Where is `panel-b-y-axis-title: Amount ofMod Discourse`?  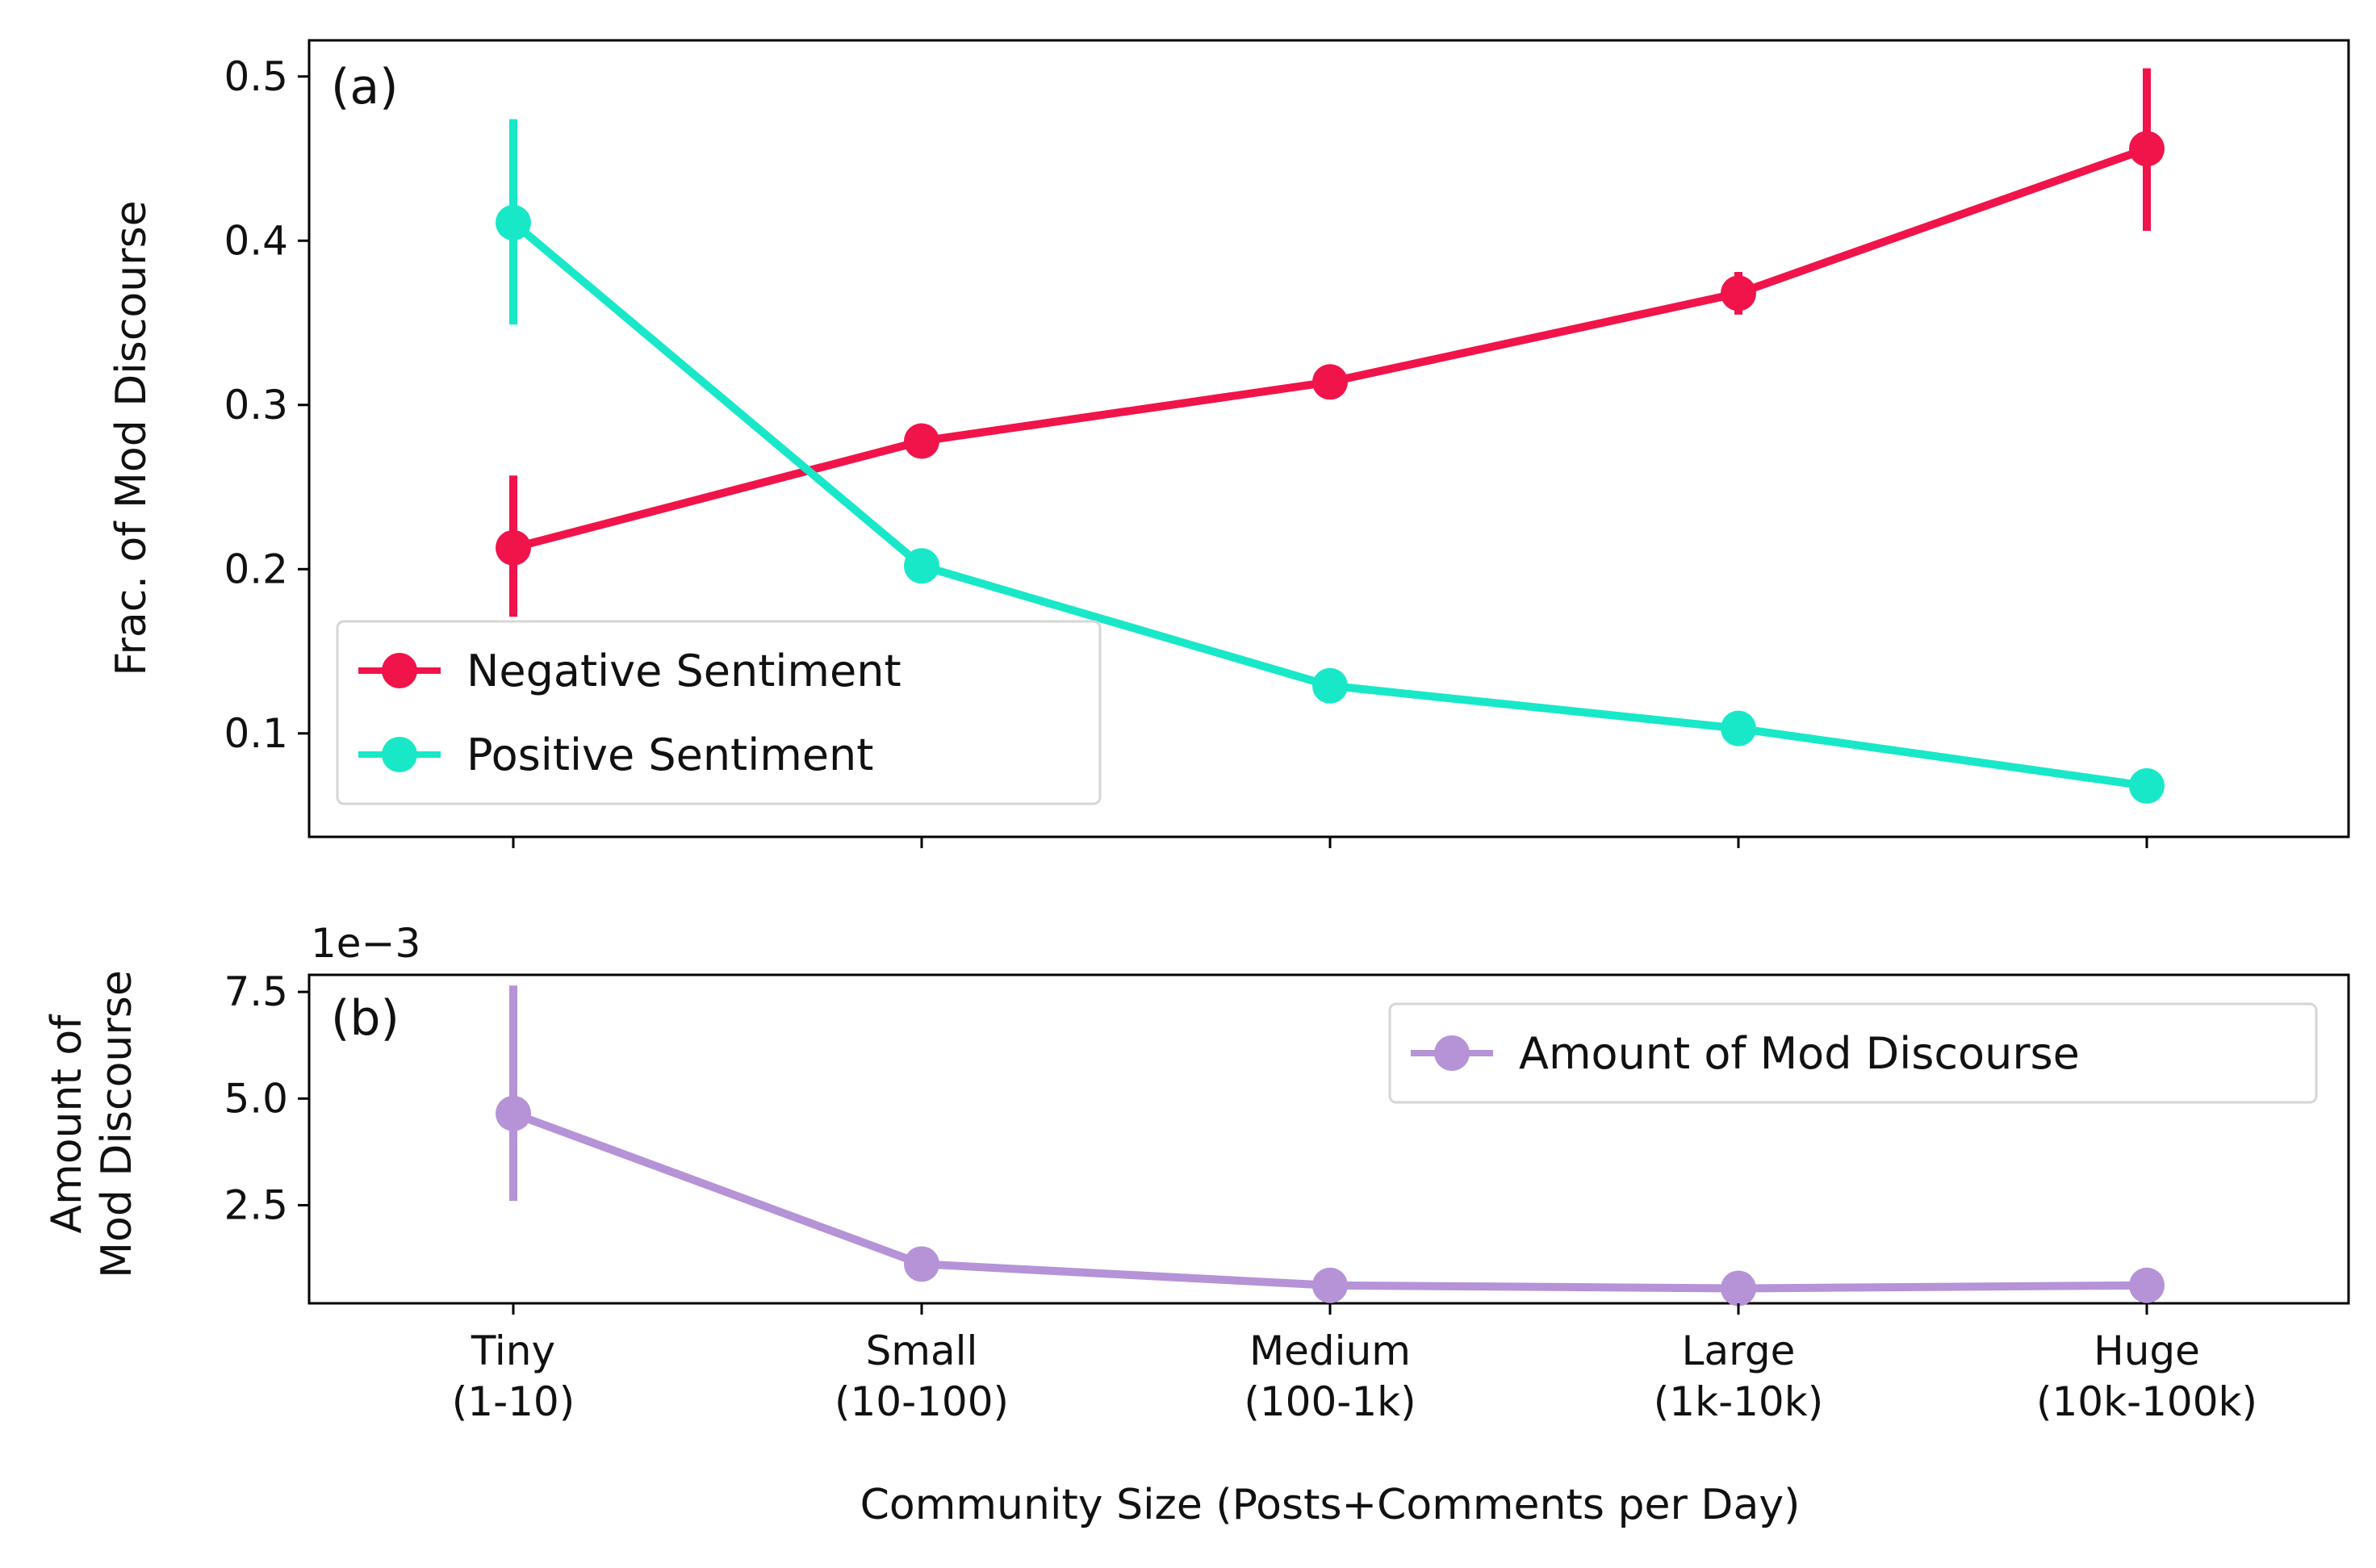
panel-b-y-axis-title: Amount ofMod Discourse is located at coordinates (92, 1124).